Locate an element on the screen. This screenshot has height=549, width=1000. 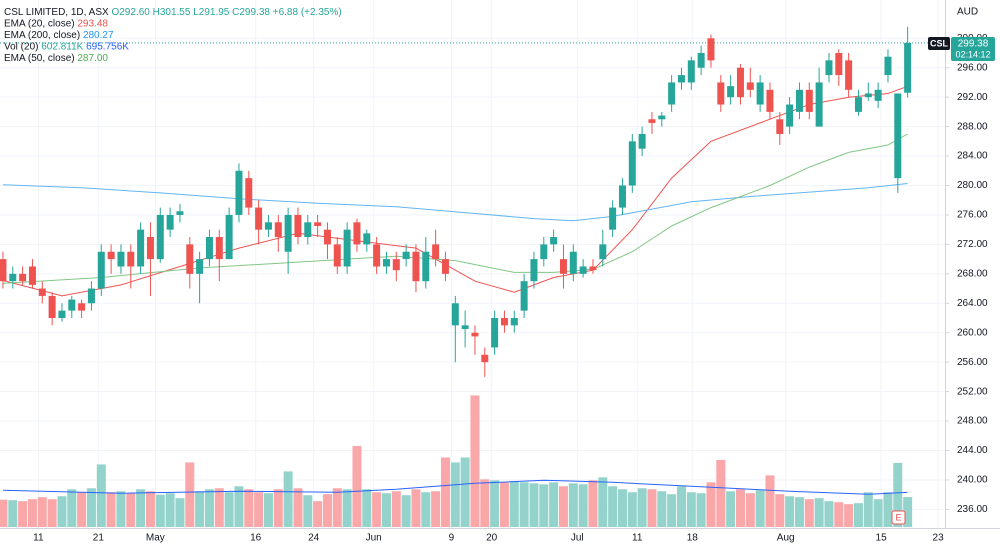
earnings-box is located at coordinates (898, 517).